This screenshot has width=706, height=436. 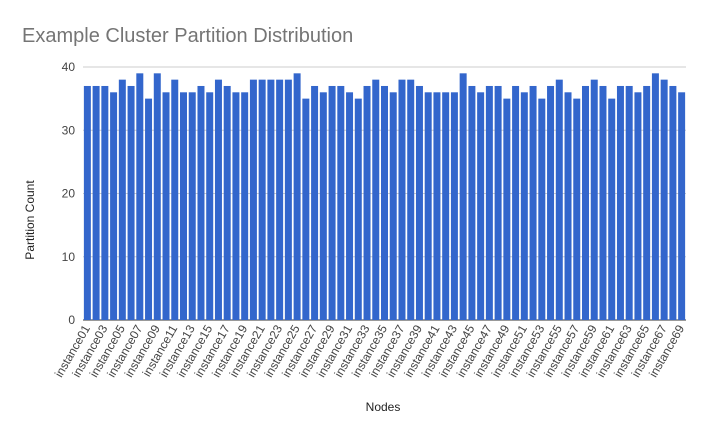 I want to click on y-tick-label: 30, so click(x=69, y=130).